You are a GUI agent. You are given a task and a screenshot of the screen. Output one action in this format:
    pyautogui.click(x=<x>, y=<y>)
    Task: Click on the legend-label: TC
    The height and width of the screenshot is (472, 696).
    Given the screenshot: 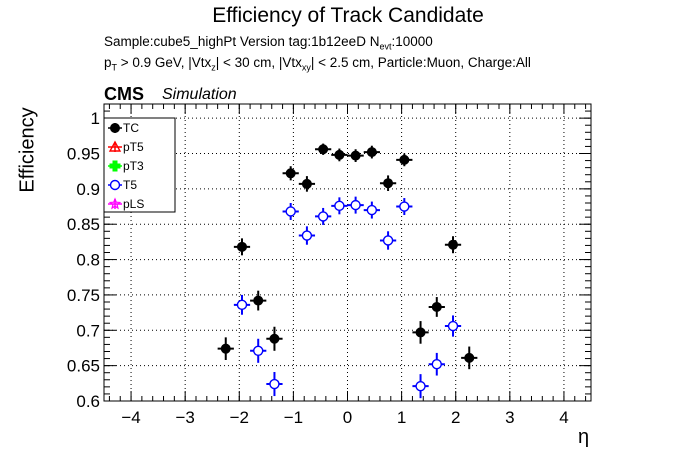 What is the action you would take?
    pyautogui.click(x=131, y=128)
    